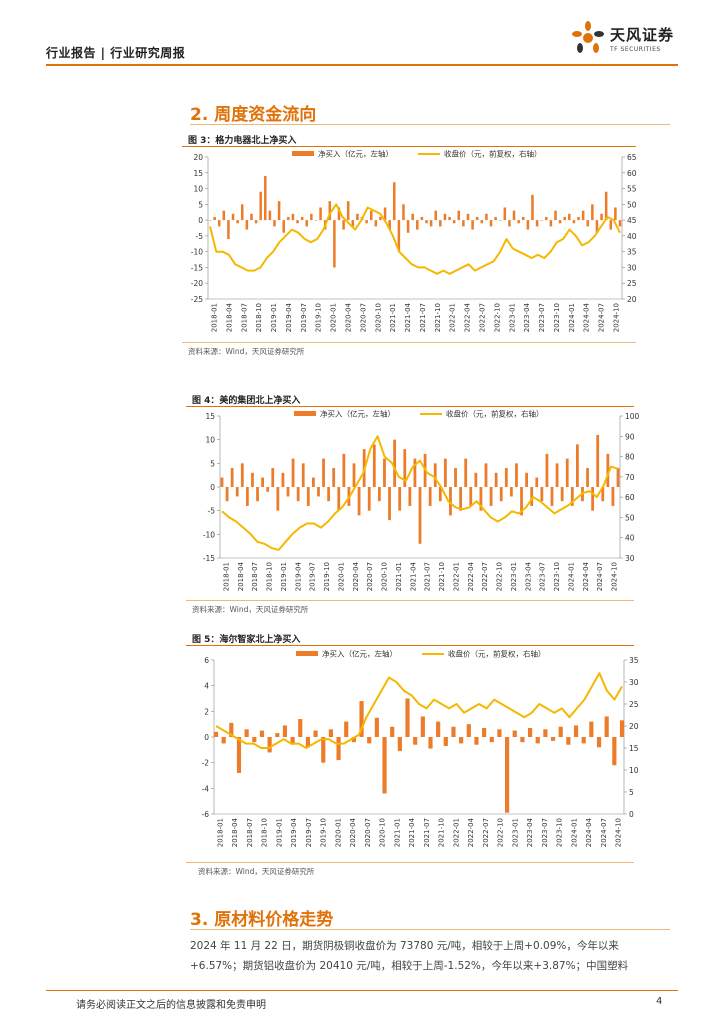 This screenshot has height=1024, width=724. What do you see at coordinates (632, 220) in the screenshot?
I see `right-tick-label: 45` at bounding box center [632, 220].